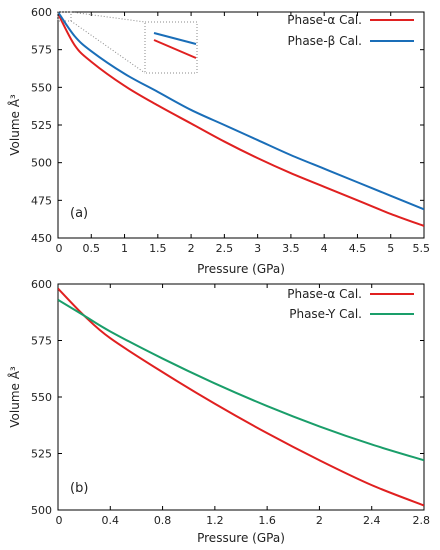 This screenshot has height=550, width=440. I want to click on y-tick-label-a-1: 475, so click(41, 200).